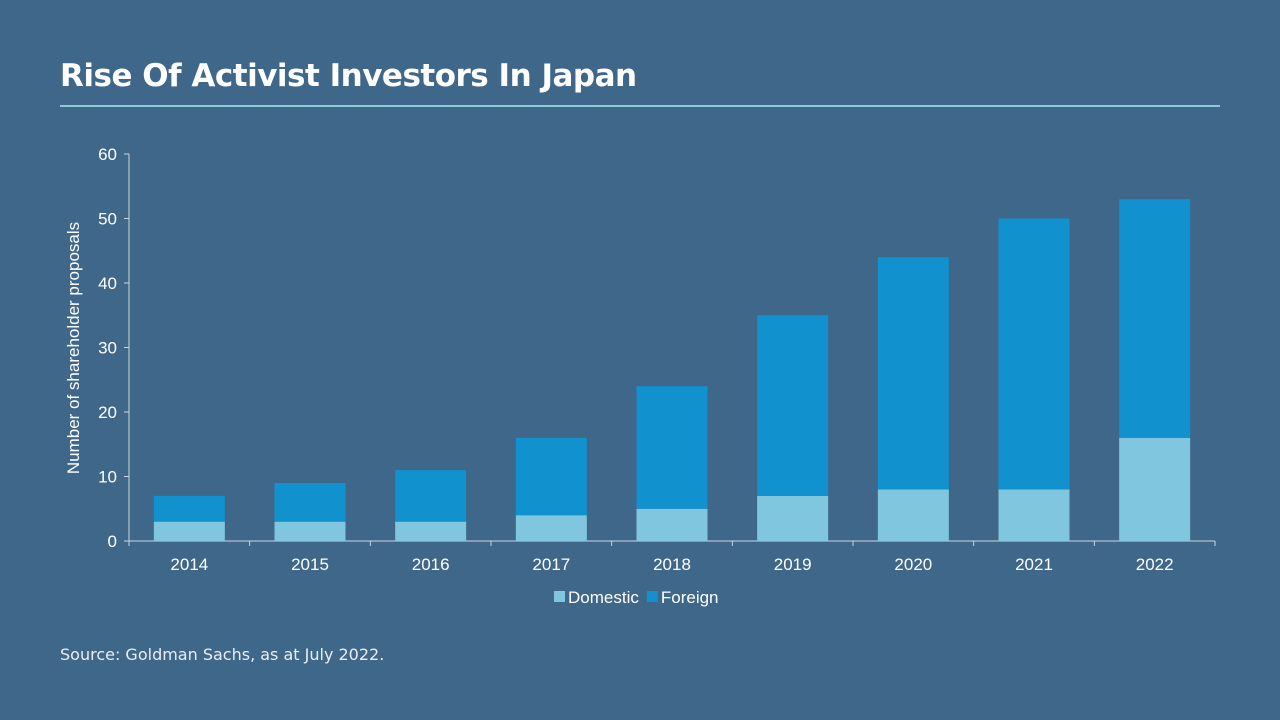 This screenshot has width=1280, height=720. What do you see at coordinates (551, 564) in the screenshot?
I see `x-tick-label: 2017` at bounding box center [551, 564].